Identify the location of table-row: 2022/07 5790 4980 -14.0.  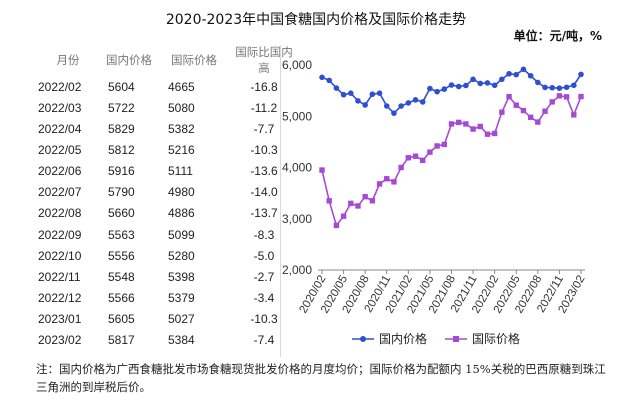
(167, 192).